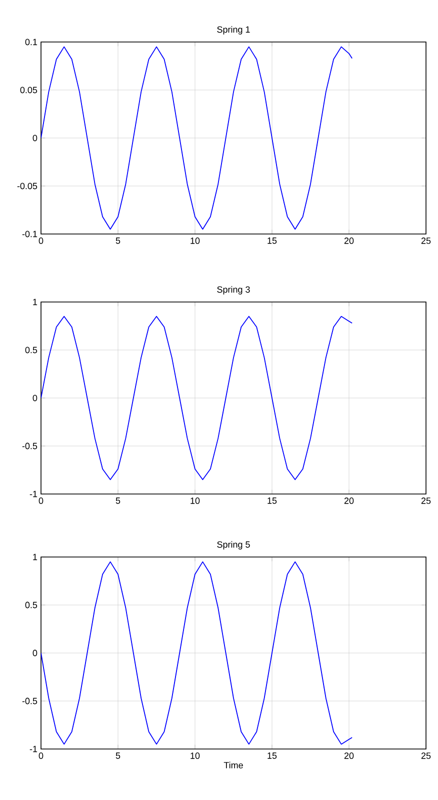 This screenshot has width=438, height=800. What do you see at coordinates (233, 765) in the screenshot?
I see `x-axis-title: Time` at bounding box center [233, 765].